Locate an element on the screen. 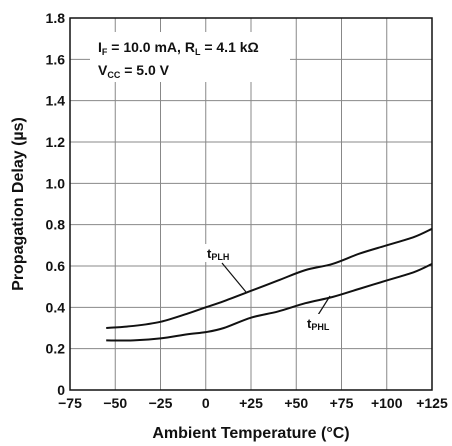 The image size is (452, 446). x-tick-label: −25 is located at coordinates (161, 403).